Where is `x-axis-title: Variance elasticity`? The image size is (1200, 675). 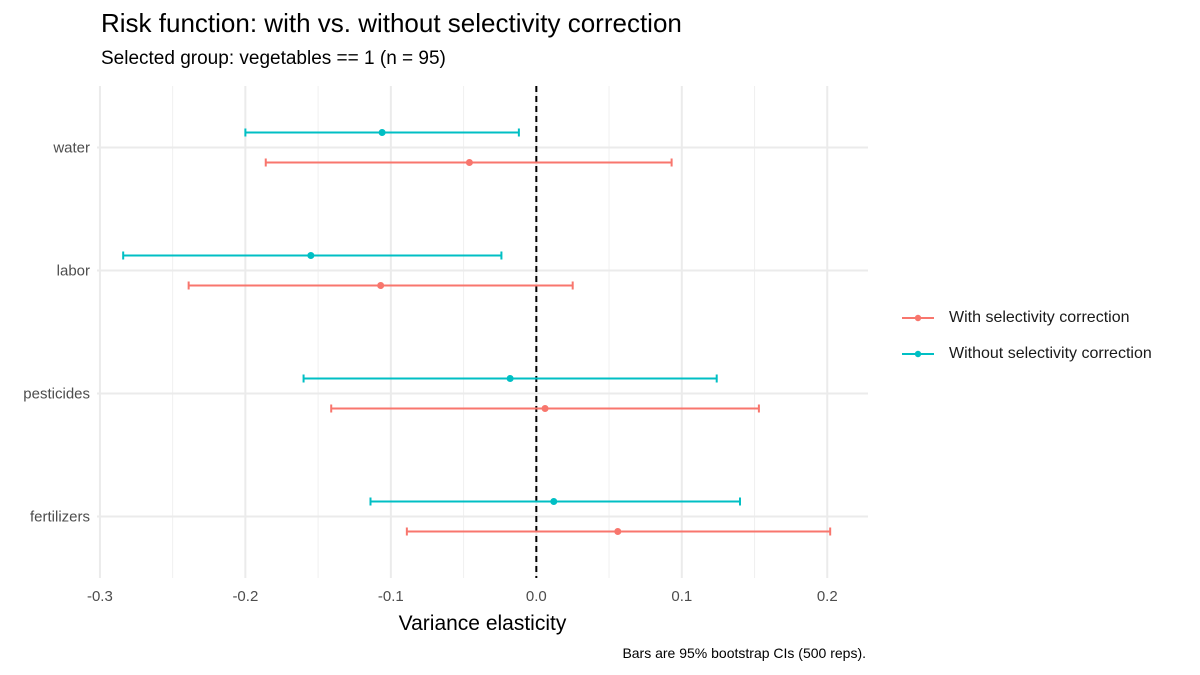 x-axis-title: Variance elasticity is located at coordinates (483, 623).